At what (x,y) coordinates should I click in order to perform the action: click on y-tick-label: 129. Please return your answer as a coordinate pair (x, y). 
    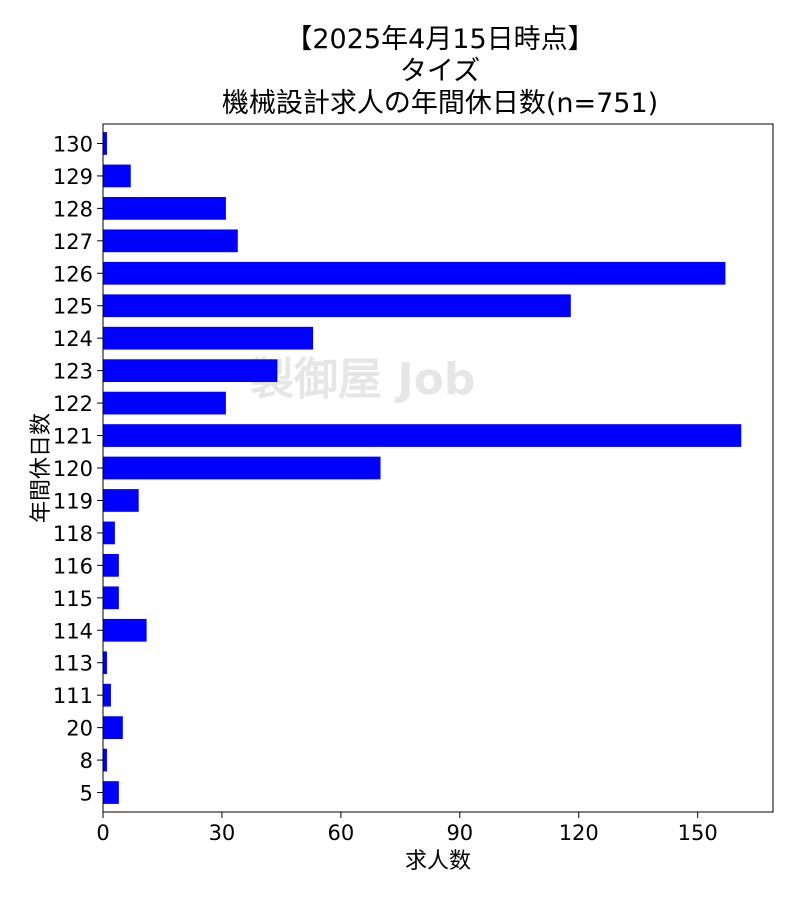
    Looking at the image, I should click on (73, 177).